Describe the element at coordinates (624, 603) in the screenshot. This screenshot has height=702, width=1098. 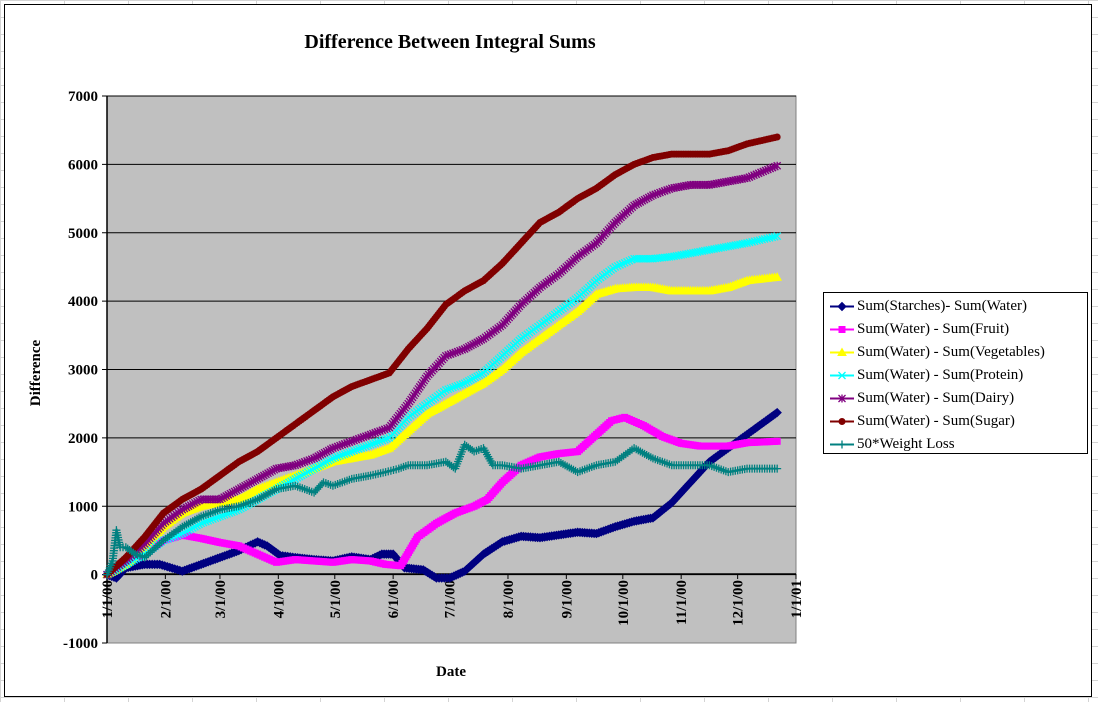
I see `x-tick-label: 10/1/00` at that location.